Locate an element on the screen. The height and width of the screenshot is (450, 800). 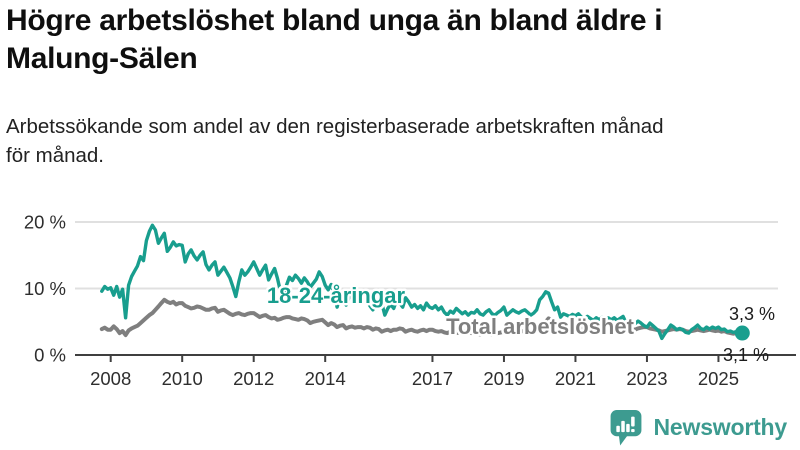
x-axis-label: 2021 is located at coordinates (575, 378).